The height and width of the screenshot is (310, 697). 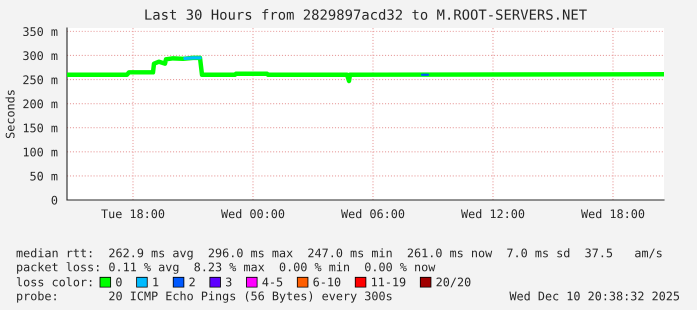 I want to click on y-tick-label: 100 m, so click(x=41, y=152).